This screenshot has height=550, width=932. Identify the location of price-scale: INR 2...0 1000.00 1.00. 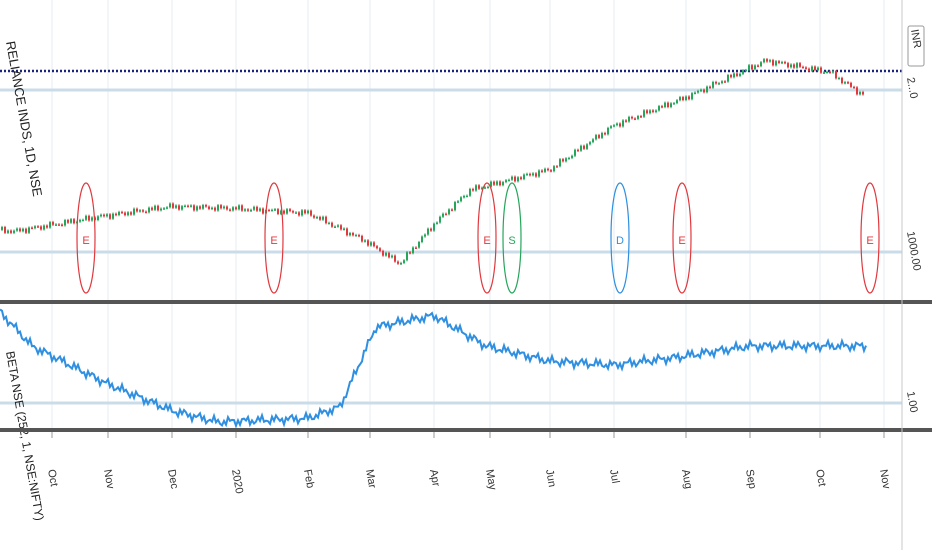
(913, 275).